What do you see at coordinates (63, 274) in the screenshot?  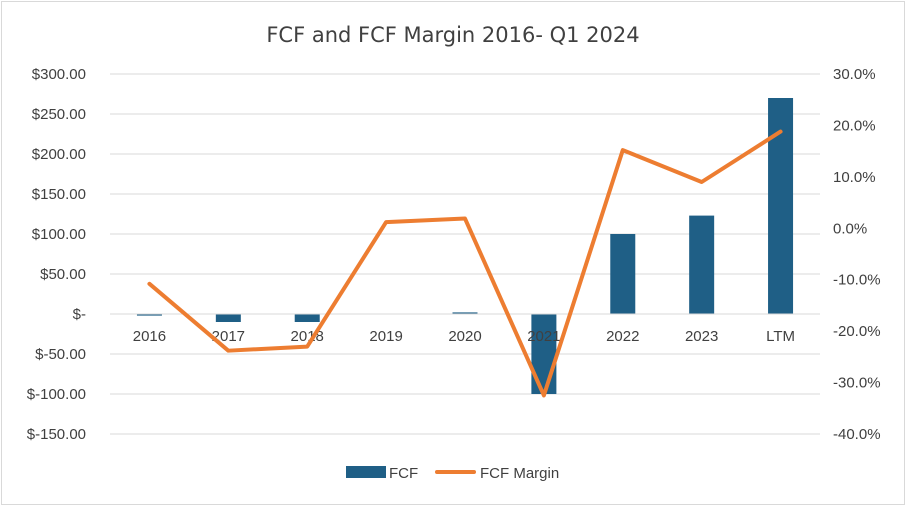 I see `left-tick-label: $50.00` at bounding box center [63, 274].